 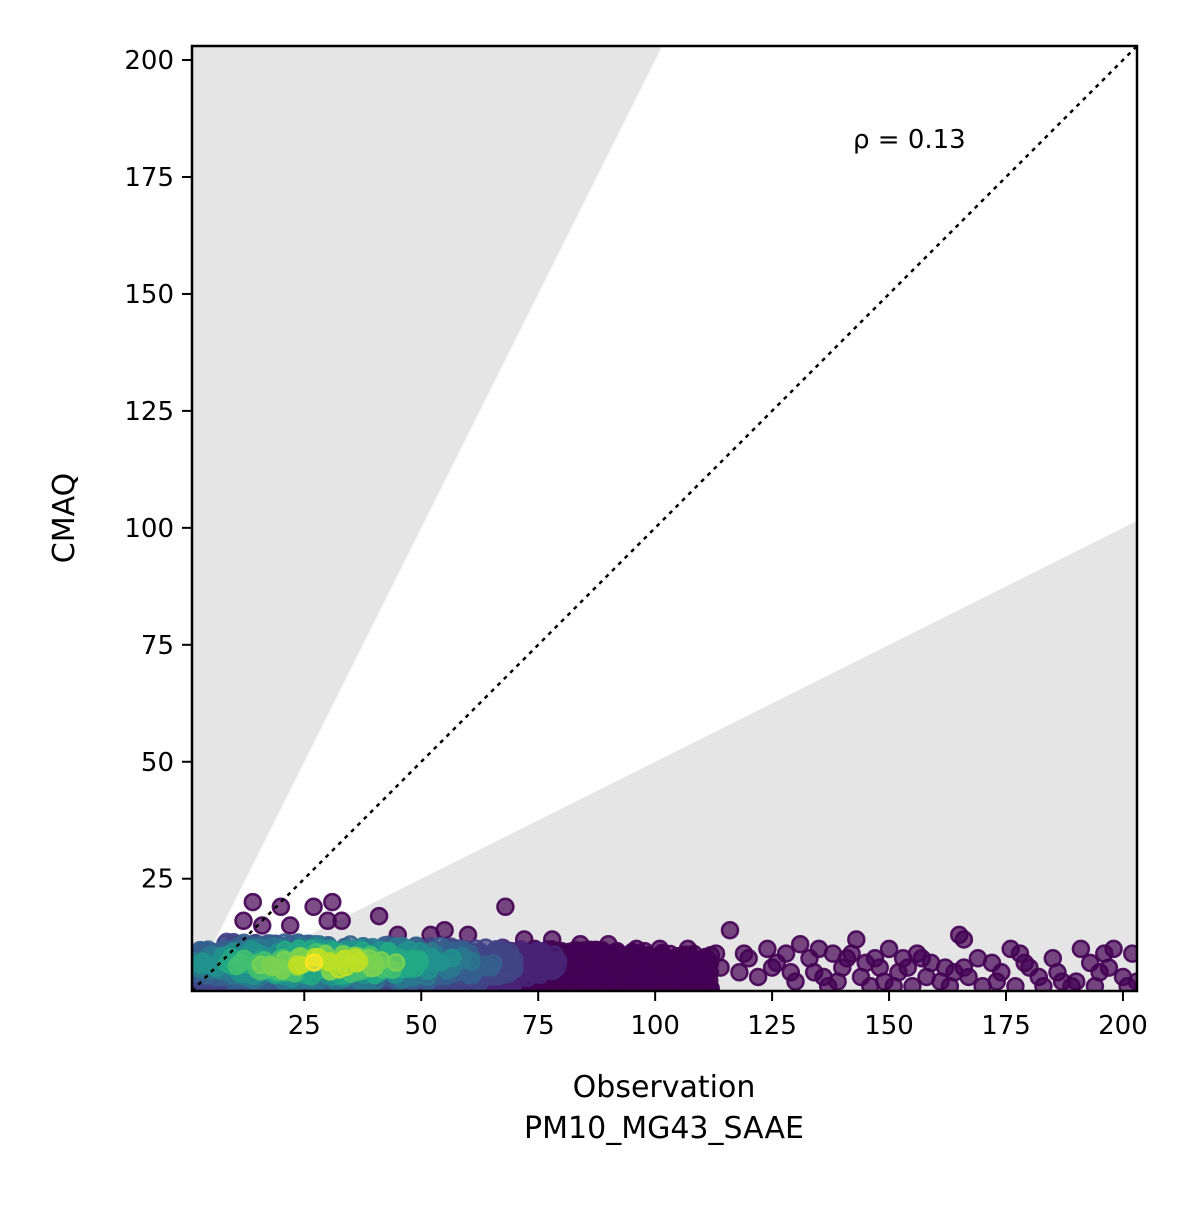 What do you see at coordinates (664, 1087) in the screenshot?
I see `x-axis-label: Observation` at bounding box center [664, 1087].